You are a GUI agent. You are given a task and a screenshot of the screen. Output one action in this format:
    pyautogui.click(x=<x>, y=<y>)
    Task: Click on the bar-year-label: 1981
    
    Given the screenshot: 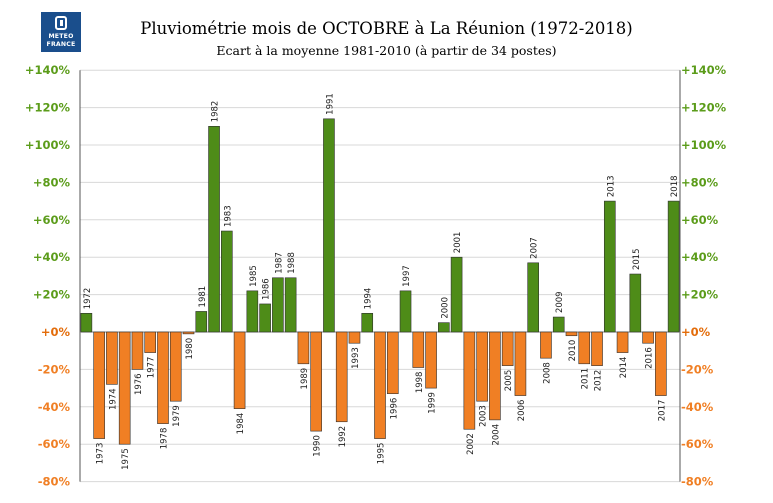 What is the action you would take?
    pyautogui.click(x=203, y=297)
    